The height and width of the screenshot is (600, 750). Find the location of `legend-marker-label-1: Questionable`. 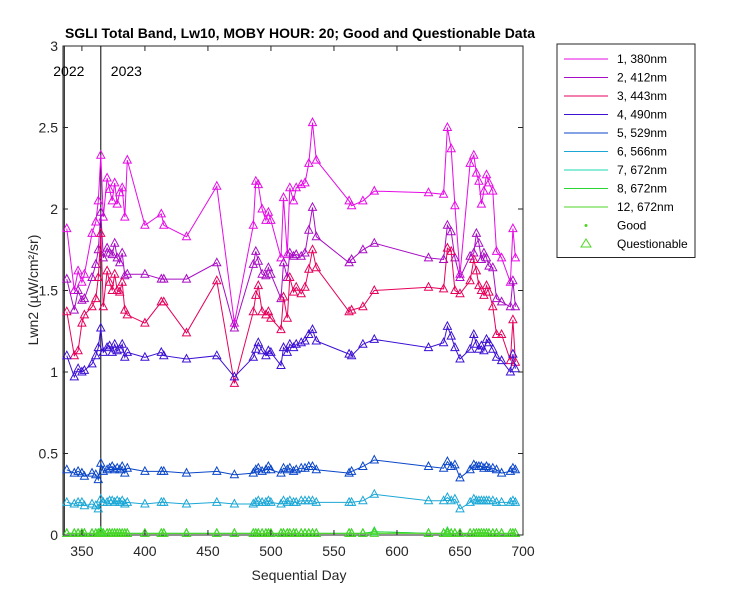

legend-marker-label-1: Questionable is located at coordinates (652, 244).